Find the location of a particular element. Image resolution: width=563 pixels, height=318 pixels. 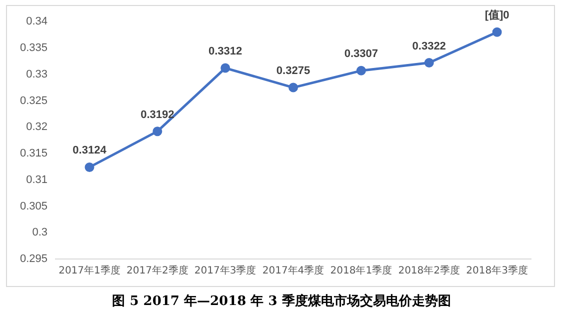

data-label: 0.3124 is located at coordinates (90, 150).